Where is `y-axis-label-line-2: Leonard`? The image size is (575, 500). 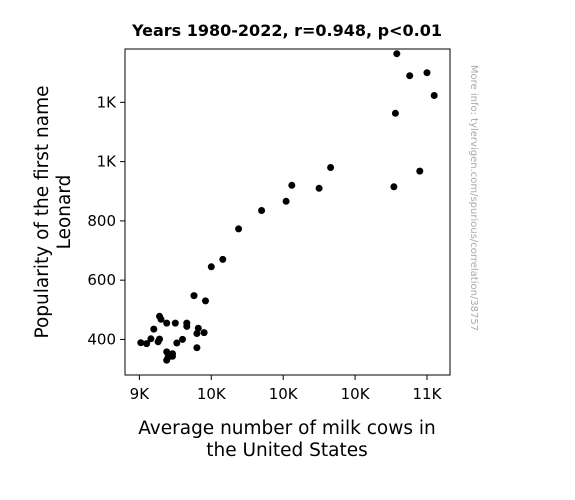 y-axis-label-line-2: Leonard is located at coordinates (64, 212).